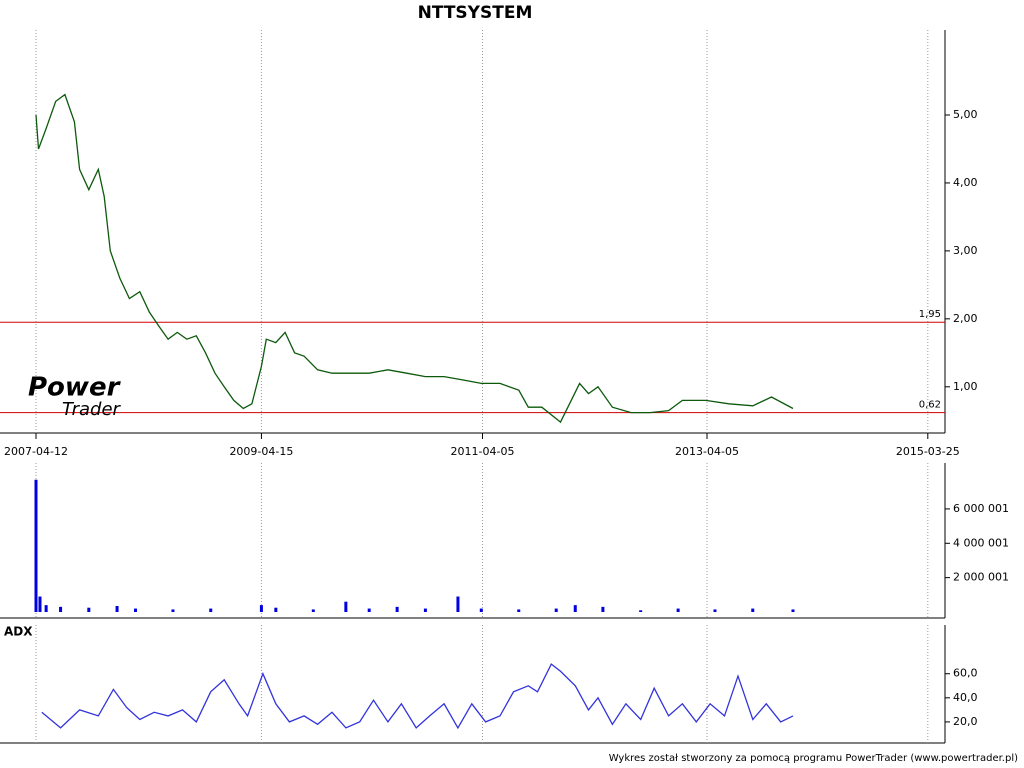 The image size is (1024, 768). Describe the element at coordinates (483, 451) in the screenshot. I see `x-tick-label: 2011-04-05` at that location.